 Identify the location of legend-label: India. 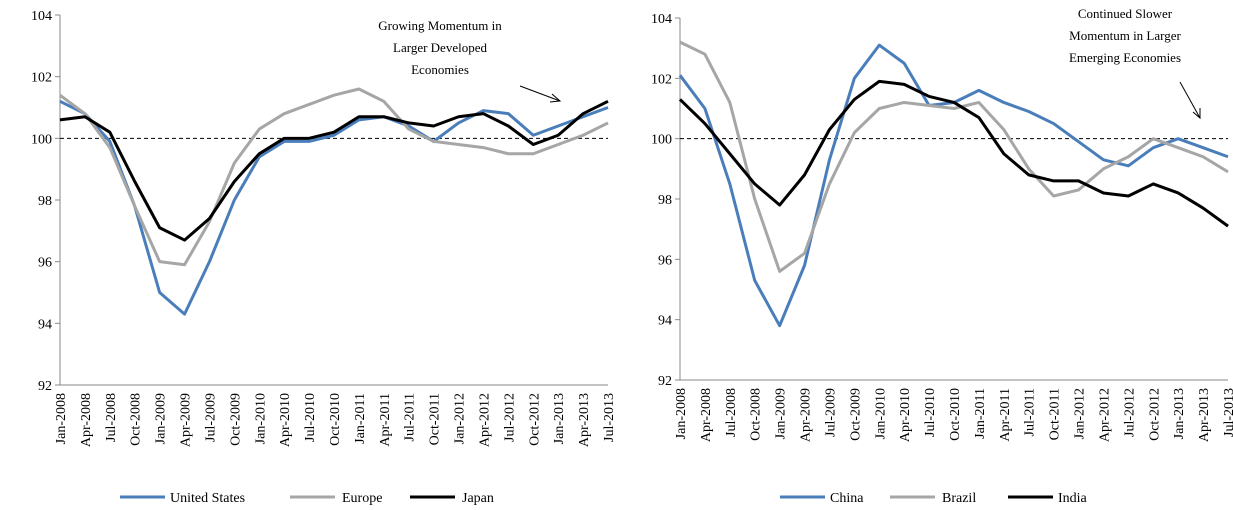
(1073, 498).